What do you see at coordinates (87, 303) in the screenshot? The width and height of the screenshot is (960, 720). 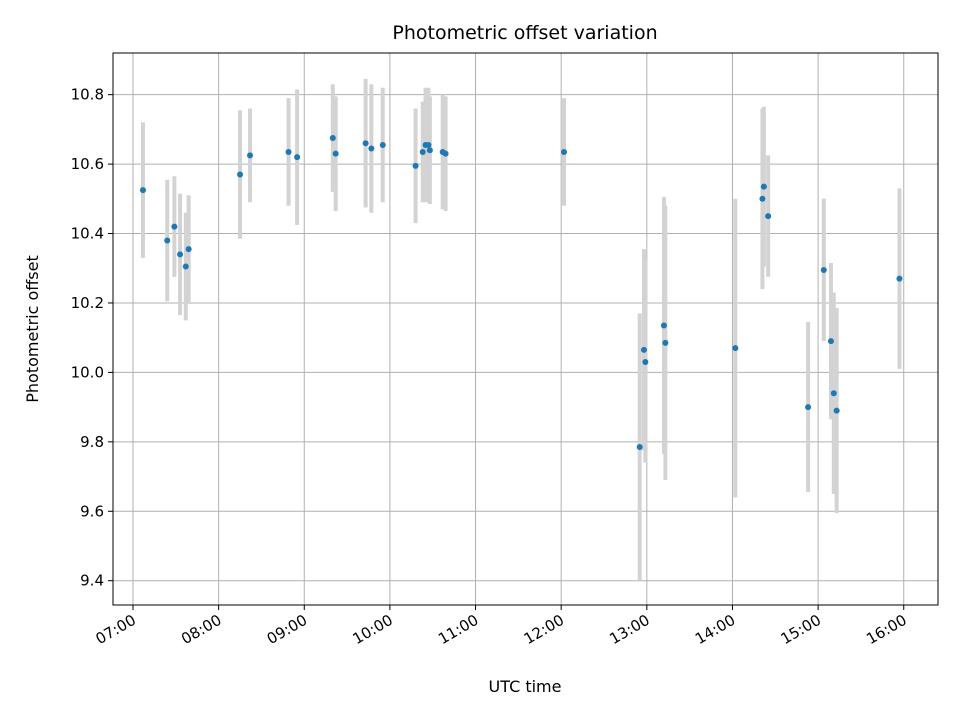 I see `y-tick-label: 10.2` at bounding box center [87, 303].